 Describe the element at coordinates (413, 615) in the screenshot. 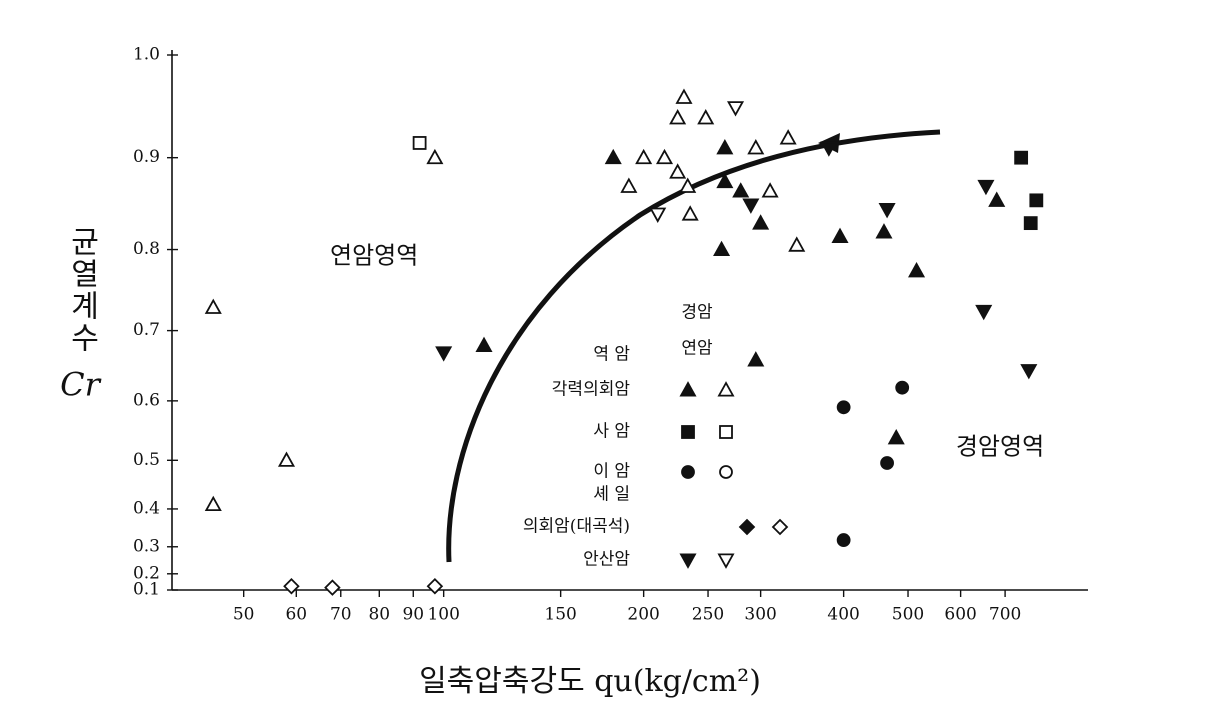

I see `x-tick-label: 90` at that location.